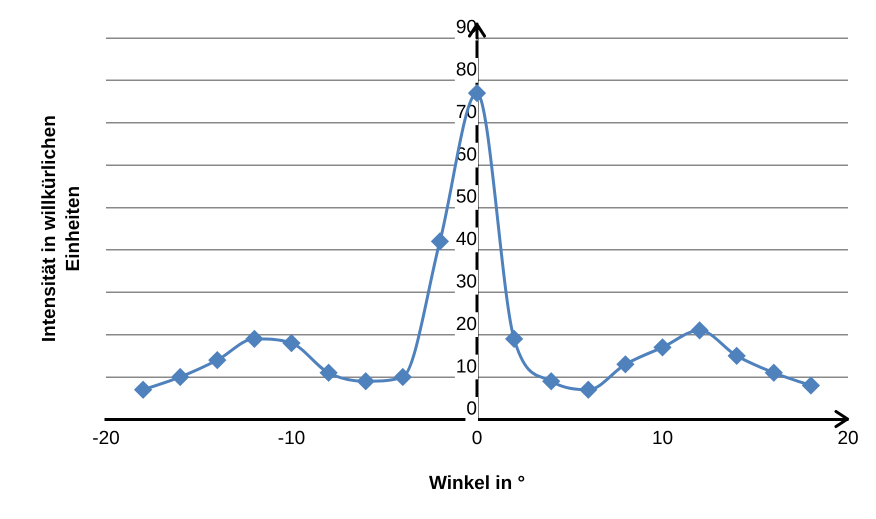 The height and width of the screenshot is (519, 876). Describe the element at coordinates (663, 439) in the screenshot. I see `x-tick-label: 10` at that location.